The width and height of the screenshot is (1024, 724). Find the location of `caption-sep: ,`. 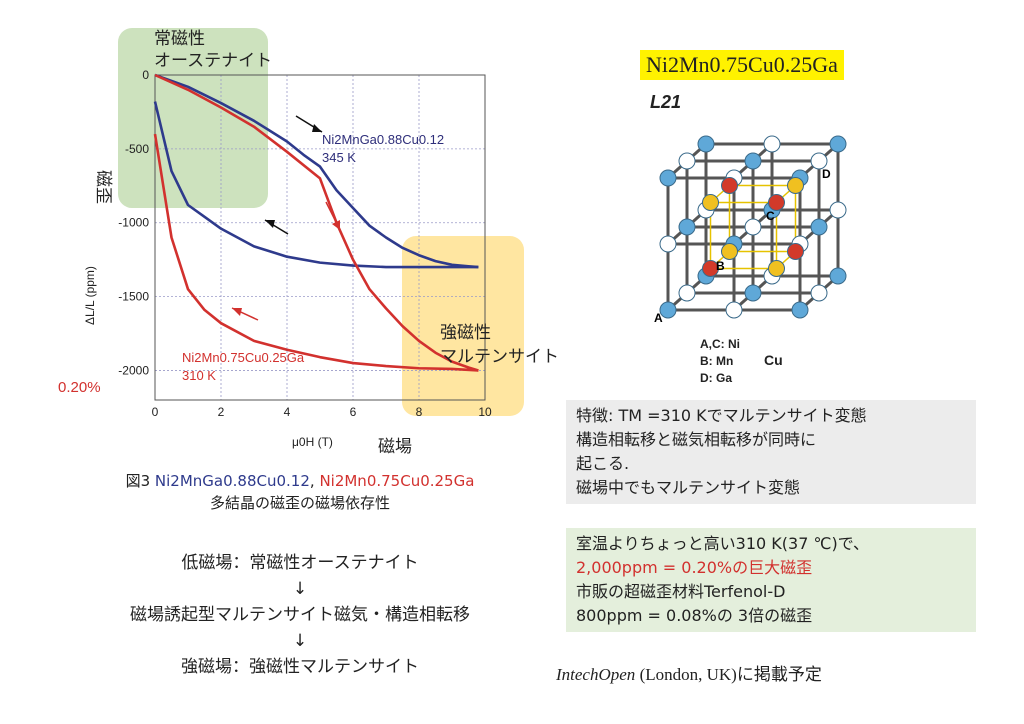

caption-sep: , is located at coordinates (312, 481).